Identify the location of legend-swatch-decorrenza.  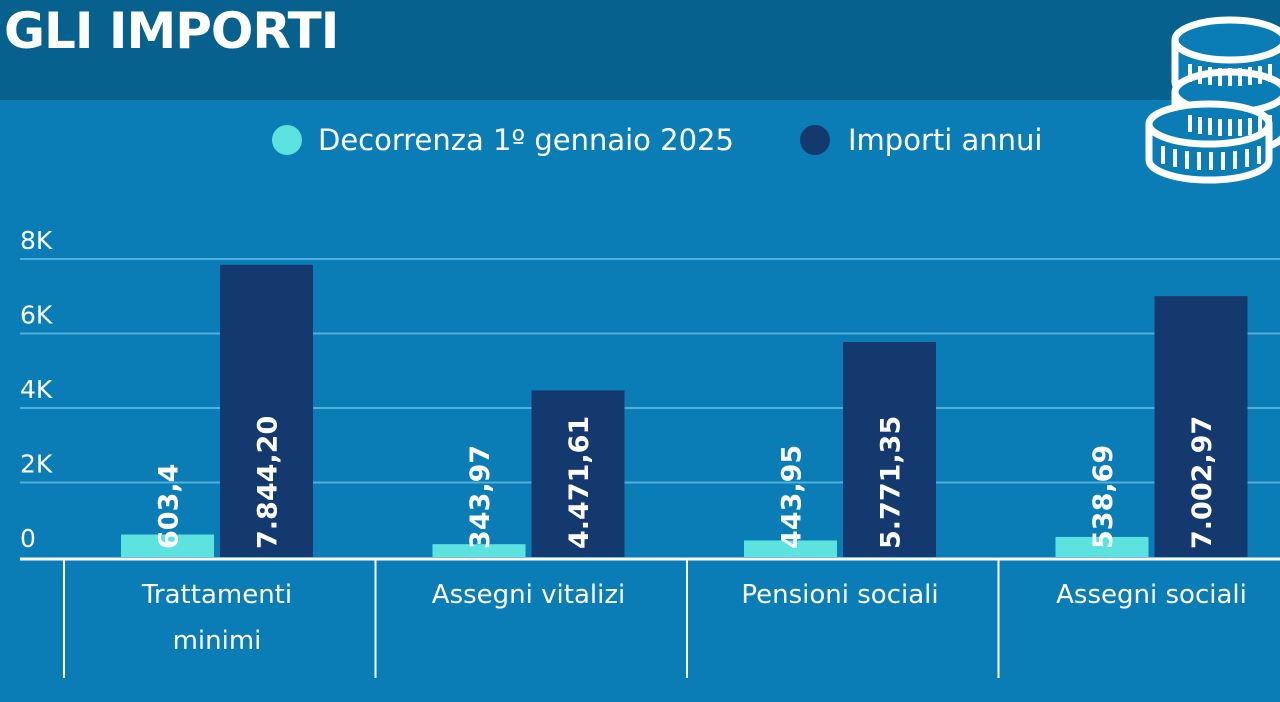
(287, 140).